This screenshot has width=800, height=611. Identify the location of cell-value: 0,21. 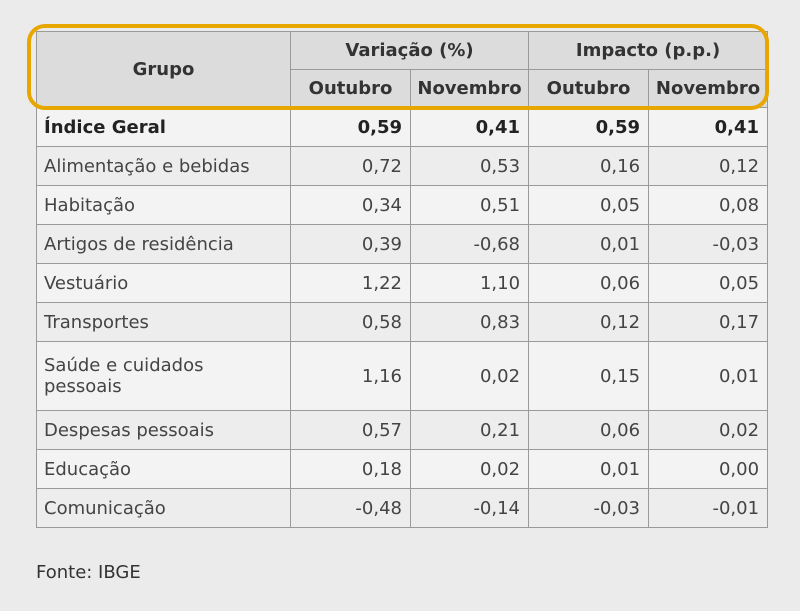
(469, 430).